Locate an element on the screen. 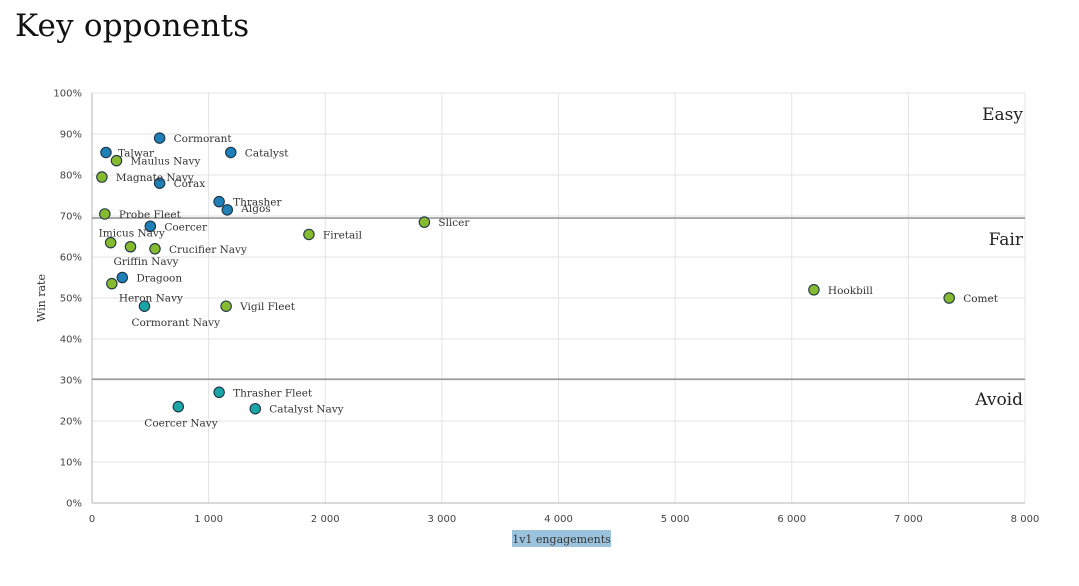 This screenshot has height=586, width=1079. y-tick-label: 10% is located at coordinates (71, 463).